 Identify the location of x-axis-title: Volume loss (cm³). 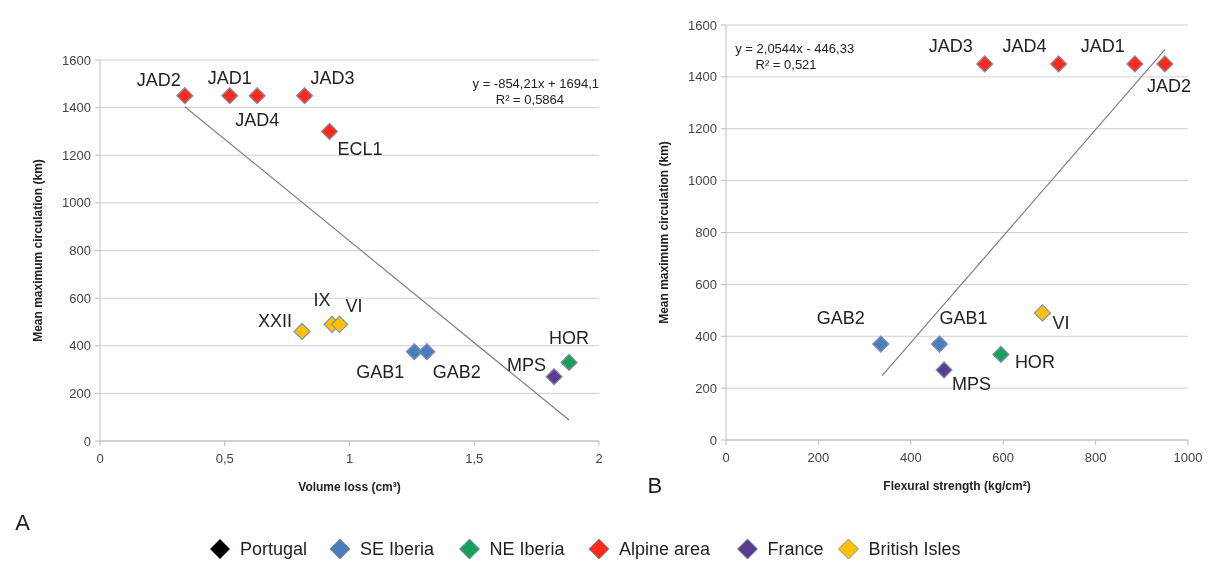
(349, 487).